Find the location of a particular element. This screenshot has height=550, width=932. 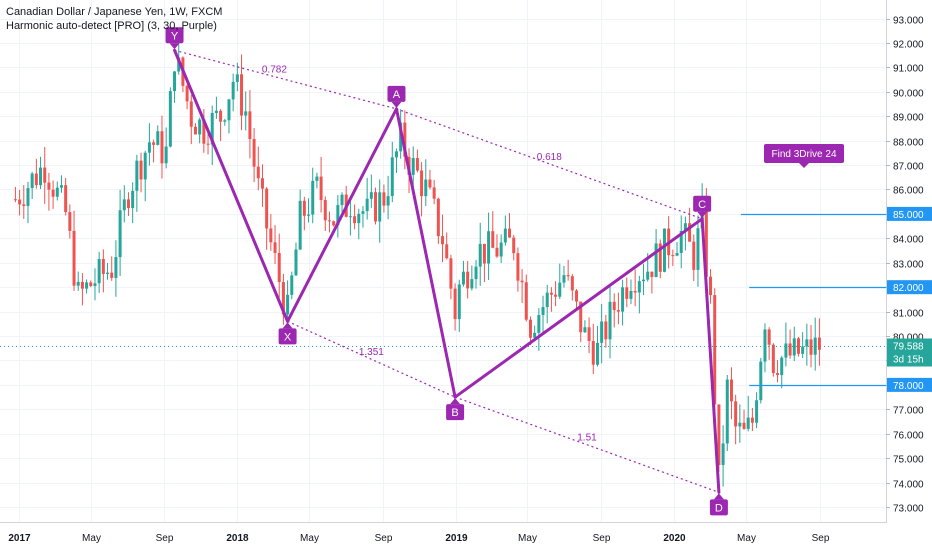

fib-ratio-label: 0.782 is located at coordinates (274, 70).